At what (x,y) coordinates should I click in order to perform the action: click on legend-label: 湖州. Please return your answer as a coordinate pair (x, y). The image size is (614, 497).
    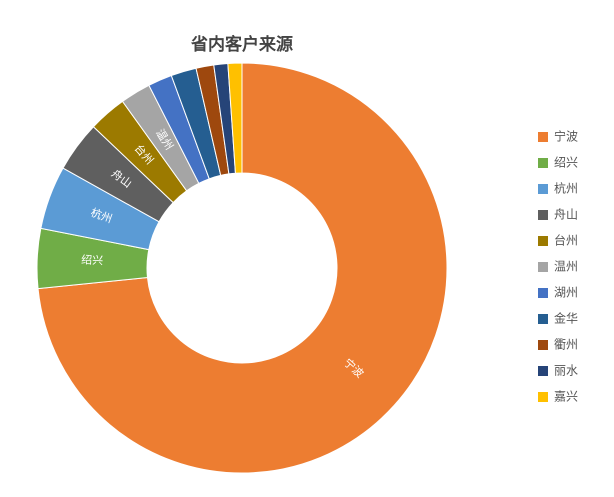
    Looking at the image, I should click on (566, 292).